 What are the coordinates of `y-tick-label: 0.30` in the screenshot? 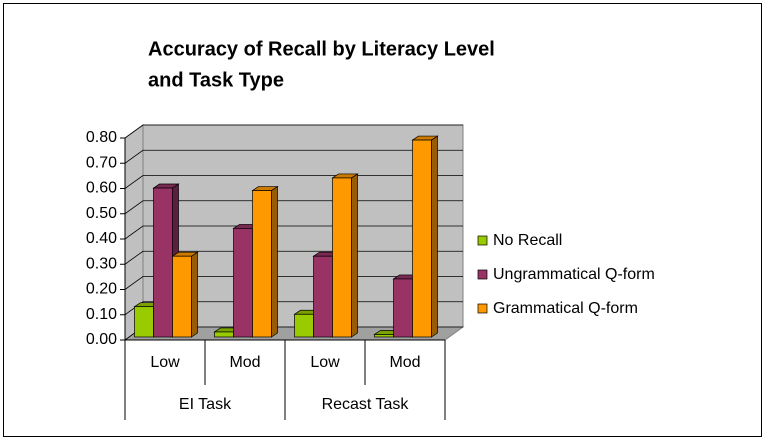 It's located at (101, 263).